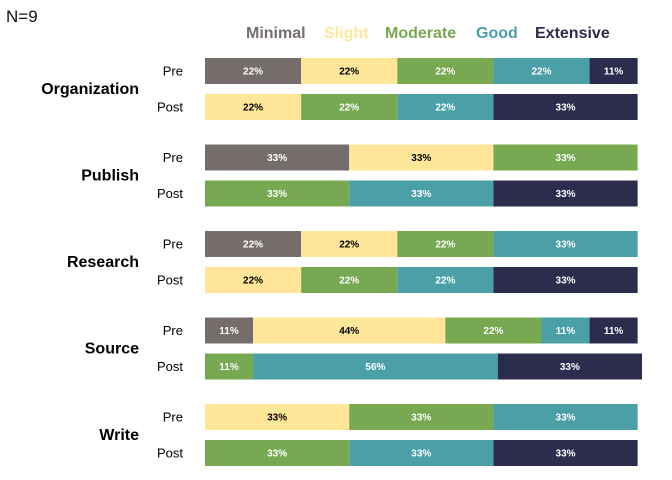  What do you see at coordinates (90, 89) in the screenshot?
I see `category-label-organization: Organization` at bounding box center [90, 89].